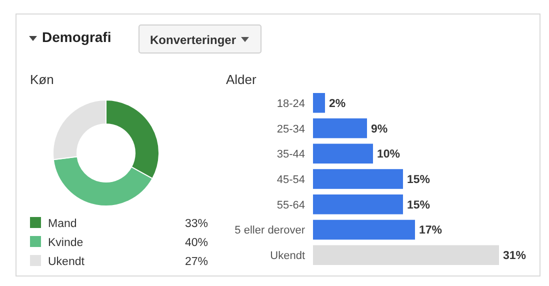 This screenshot has height=286, width=549. What do you see at coordinates (337, 104) in the screenshot?
I see `data-label: 2%` at bounding box center [337, 104].